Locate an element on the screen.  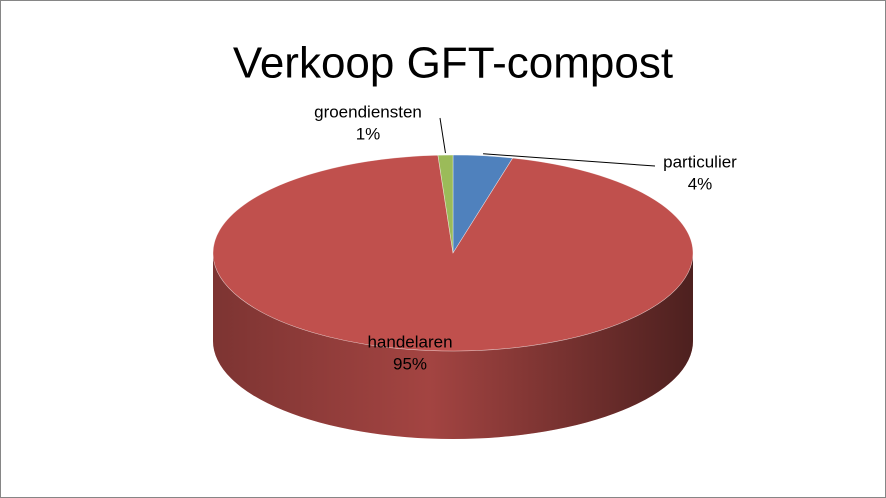
slice-value-label: 1% is located at coordinates (368, 133).